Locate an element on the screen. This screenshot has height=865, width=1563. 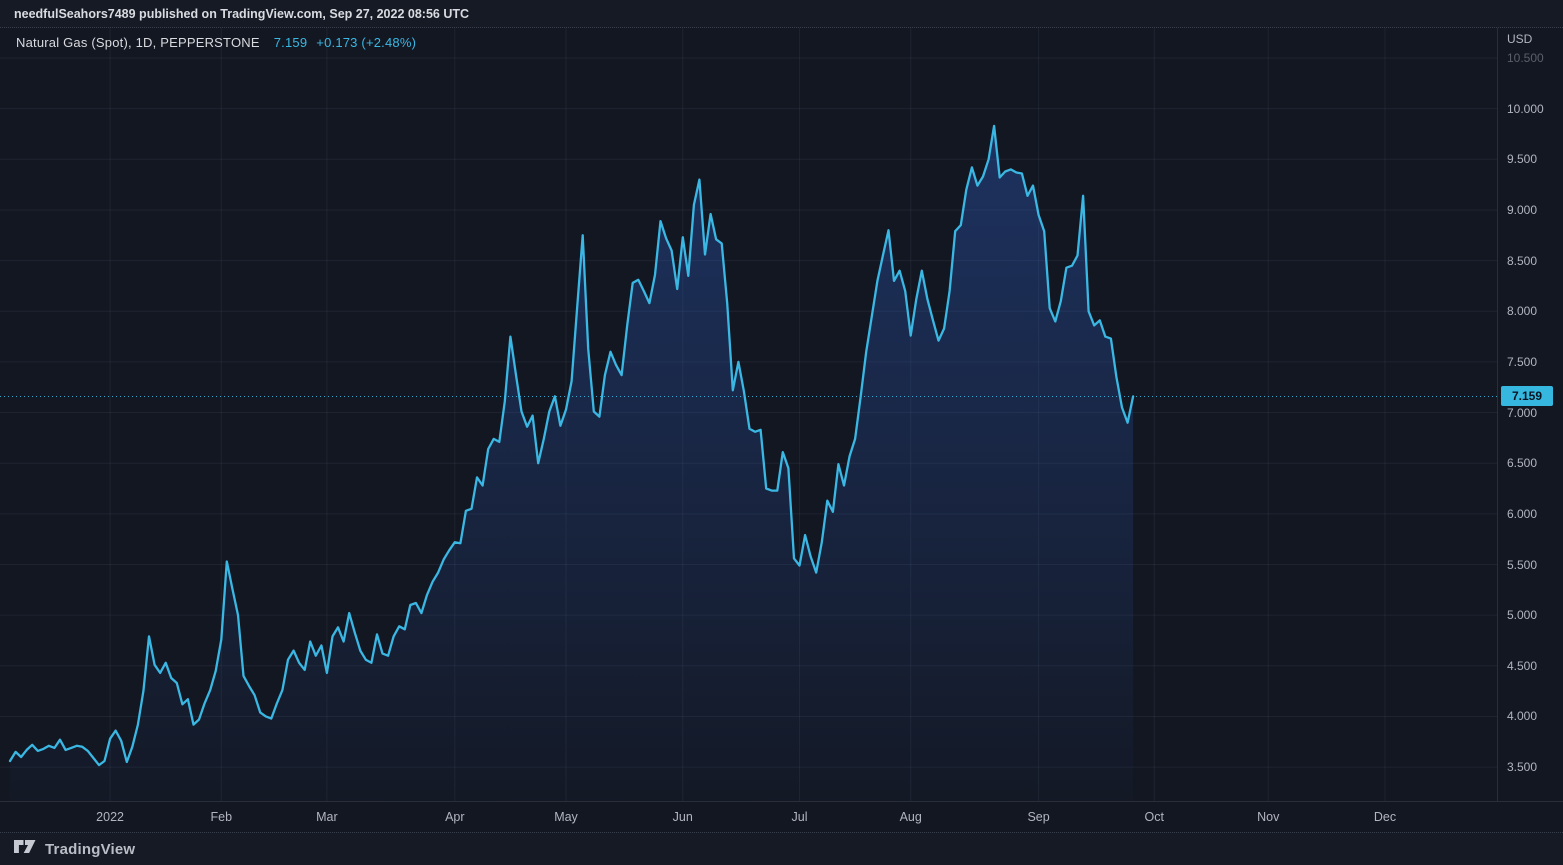
price-tick-label: 6.500 is located at coordinates (1522, 463).